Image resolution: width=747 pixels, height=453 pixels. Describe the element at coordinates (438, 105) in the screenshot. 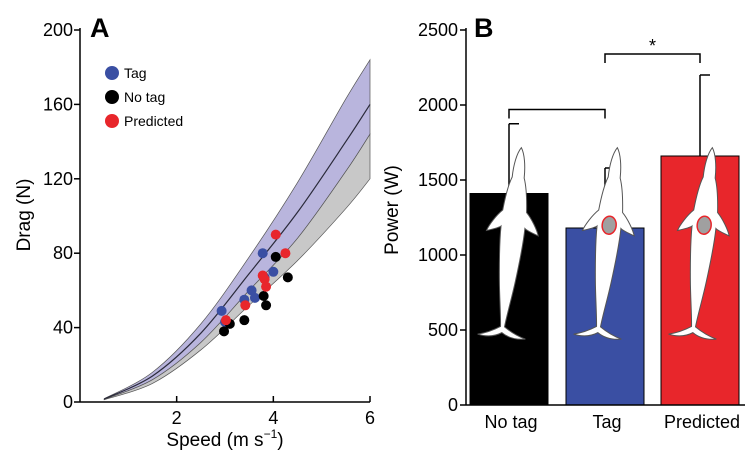

I see `y-tick-label-b: 2000` at that location.